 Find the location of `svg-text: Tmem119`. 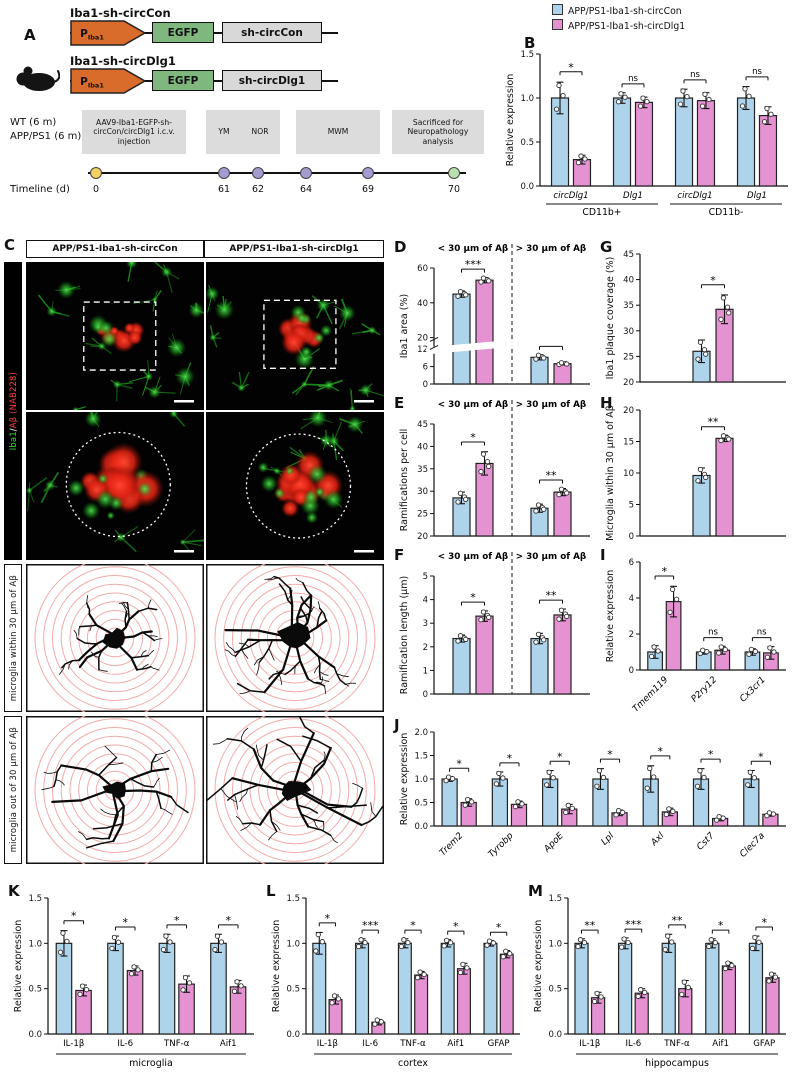

svg-text: Tmem119 is located at coordinates (651, 695).